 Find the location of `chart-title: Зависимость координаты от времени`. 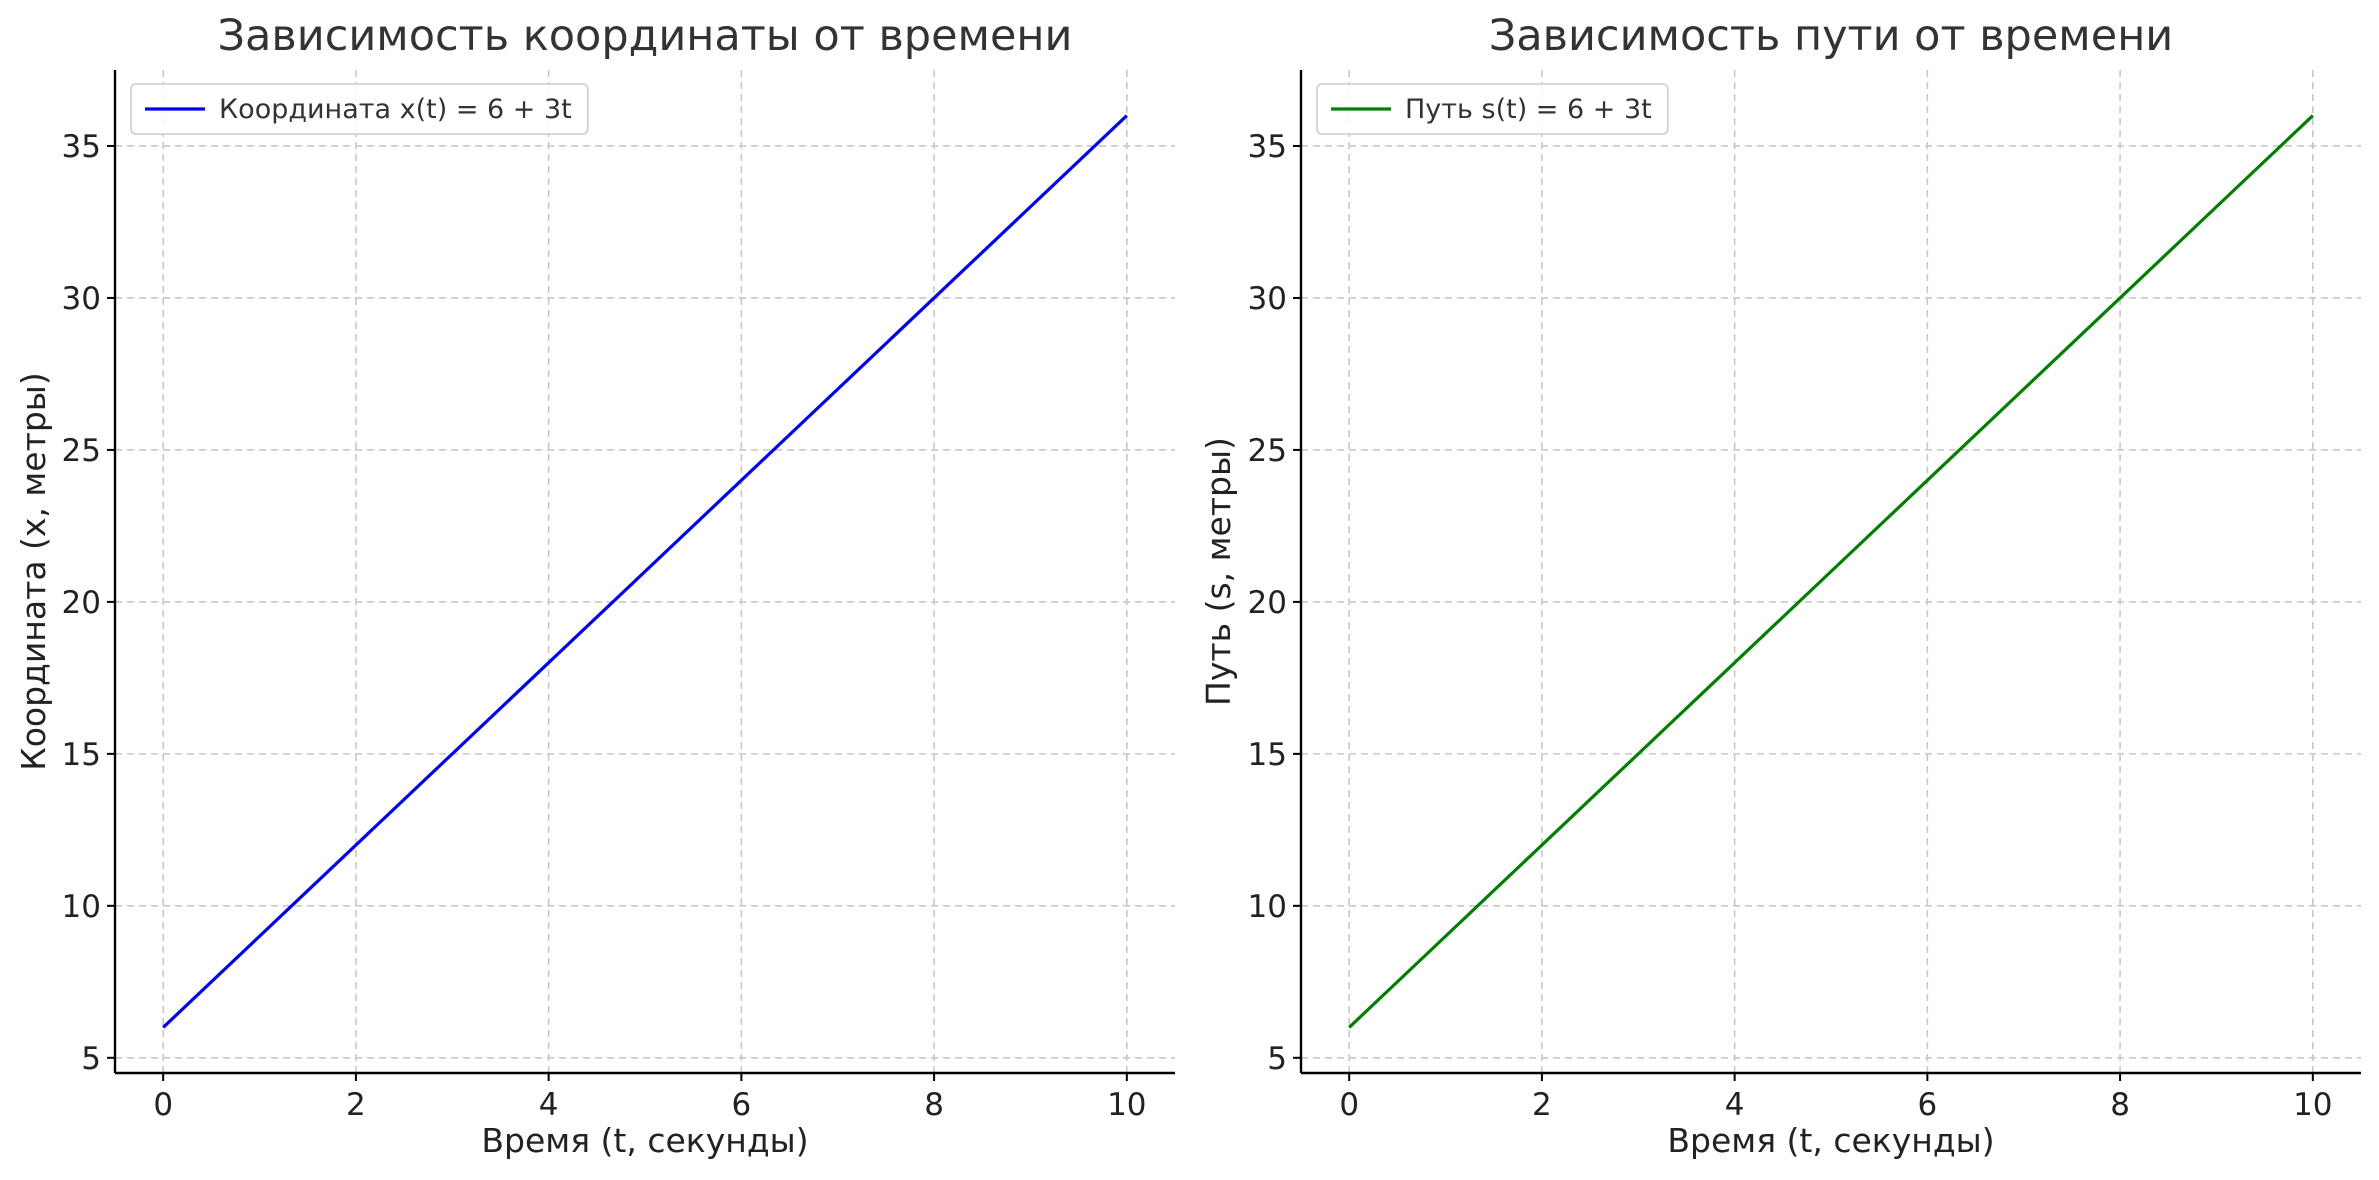

chart-title: Зависимость координаты от времени is located at coordinates (644, 36).